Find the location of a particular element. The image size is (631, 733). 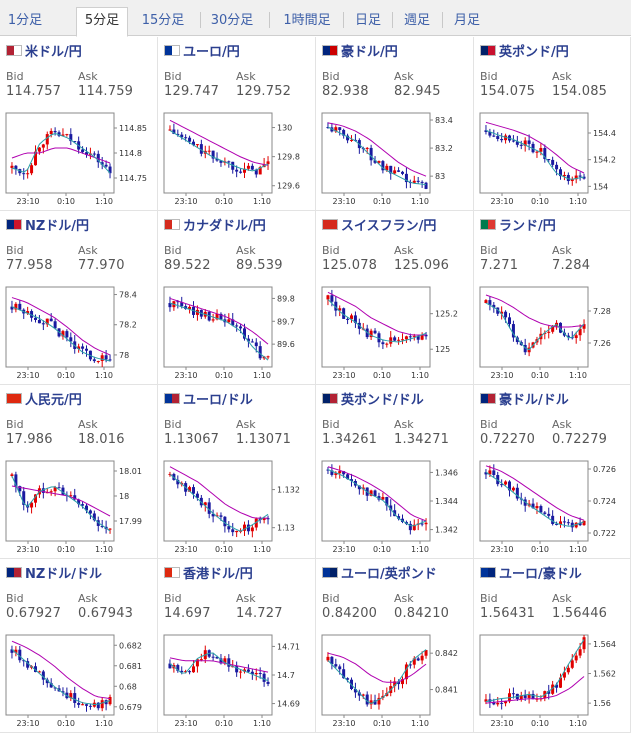

pair-header: 香港ドル/円 is located at coordinates (208, 572).